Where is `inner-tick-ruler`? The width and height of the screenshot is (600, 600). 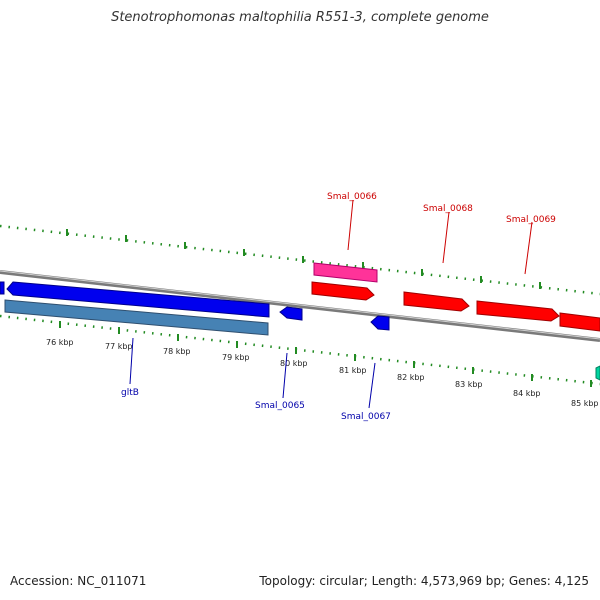 inner-tick-ruler is located at coordinates (300, 350).